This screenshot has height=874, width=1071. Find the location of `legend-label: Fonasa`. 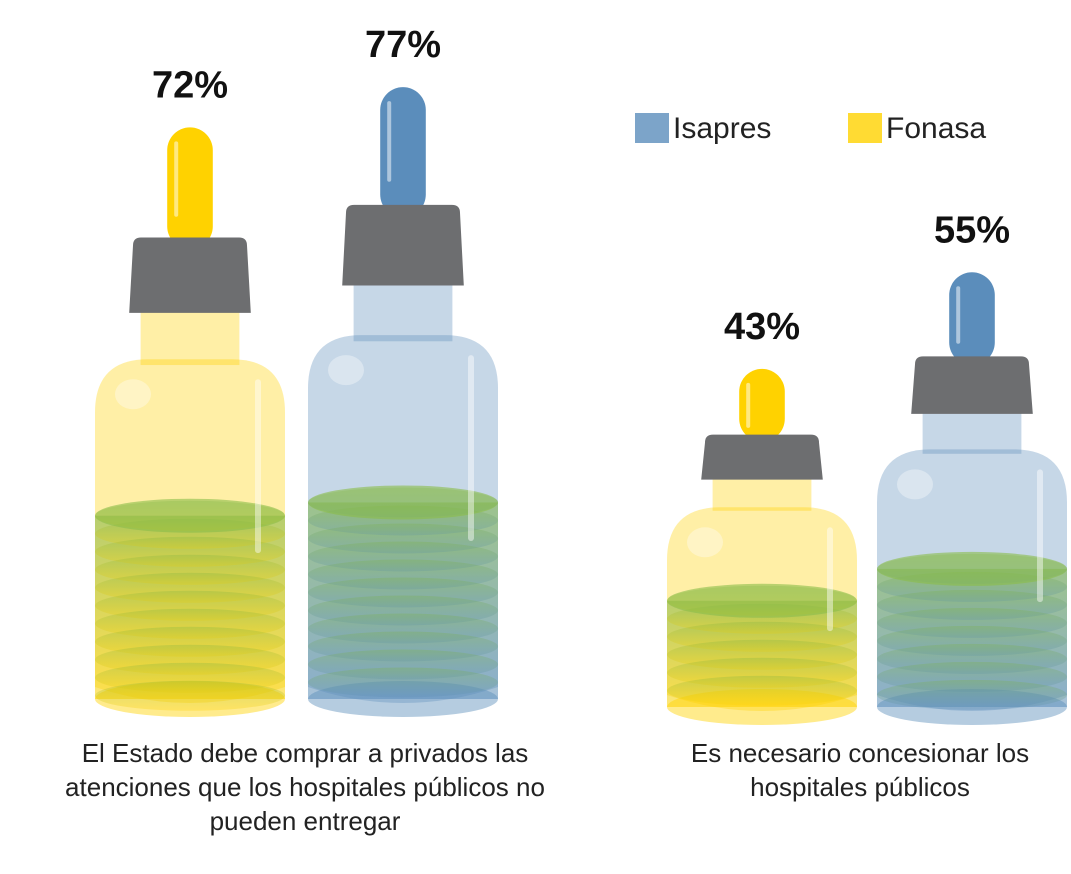

legend-label: Fonasa is located at coordinates (936, 128).